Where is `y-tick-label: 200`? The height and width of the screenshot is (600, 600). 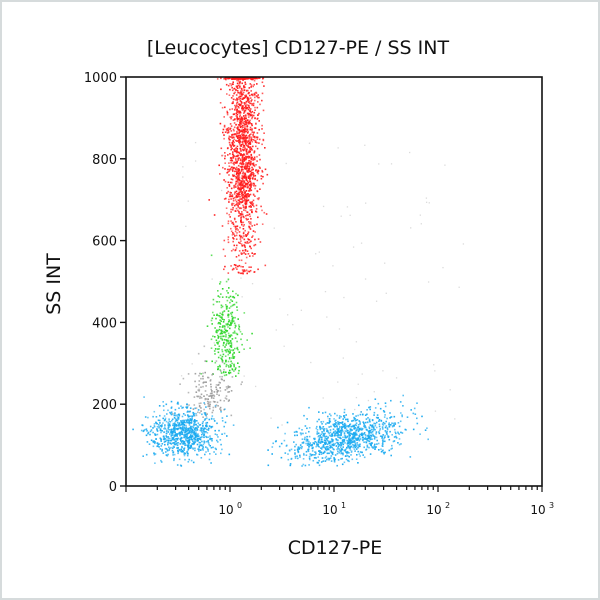
y-tick-label: 200 is located at coordinates (104, 405).